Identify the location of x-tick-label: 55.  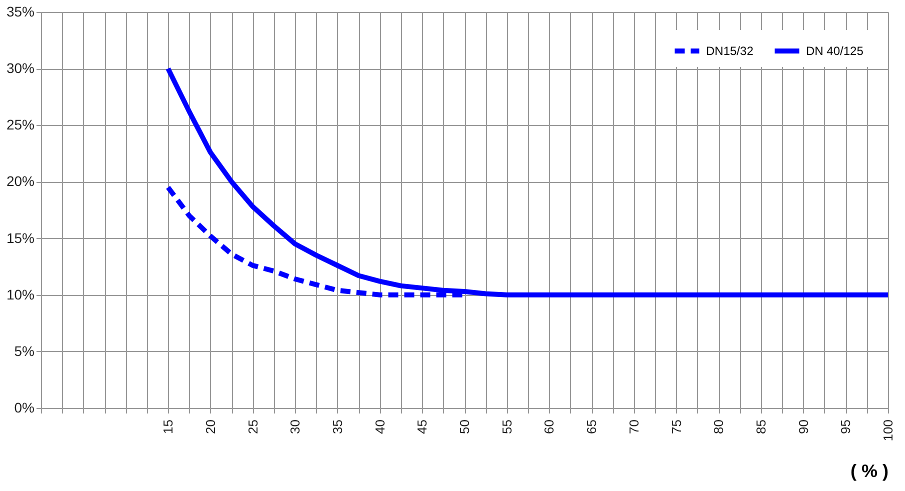
(506, 427).